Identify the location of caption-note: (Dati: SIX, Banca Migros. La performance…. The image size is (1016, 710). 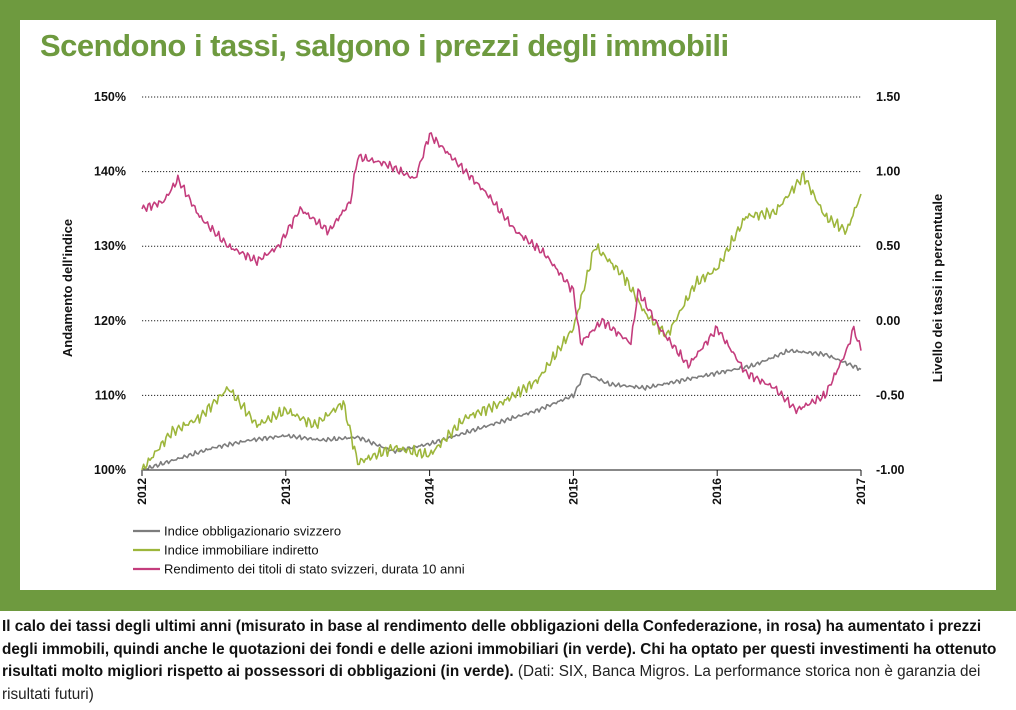
(491, 683).